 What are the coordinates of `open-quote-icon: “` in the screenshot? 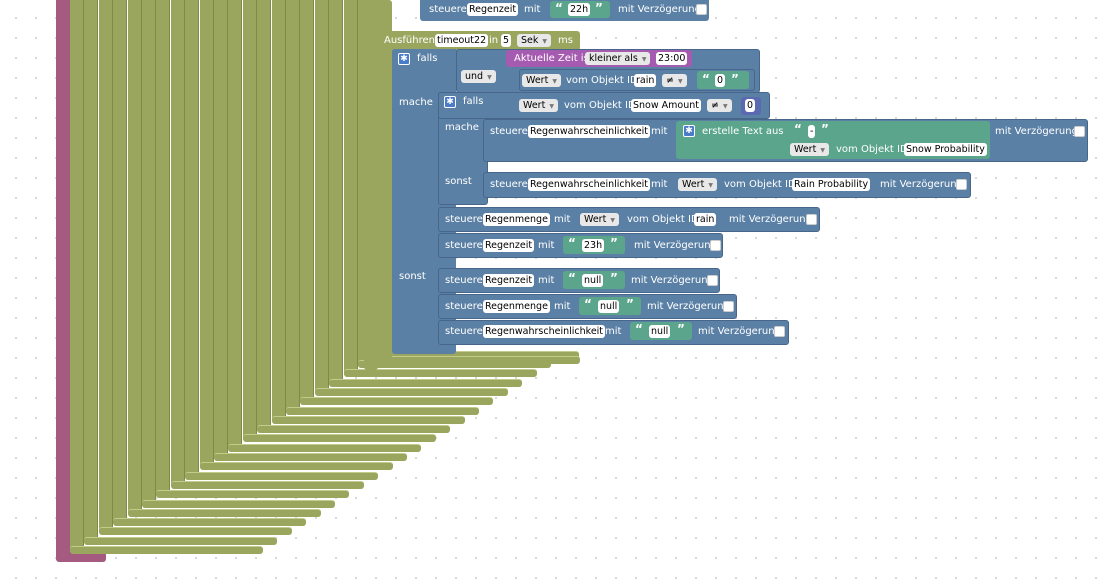 It's located at (798, 129).